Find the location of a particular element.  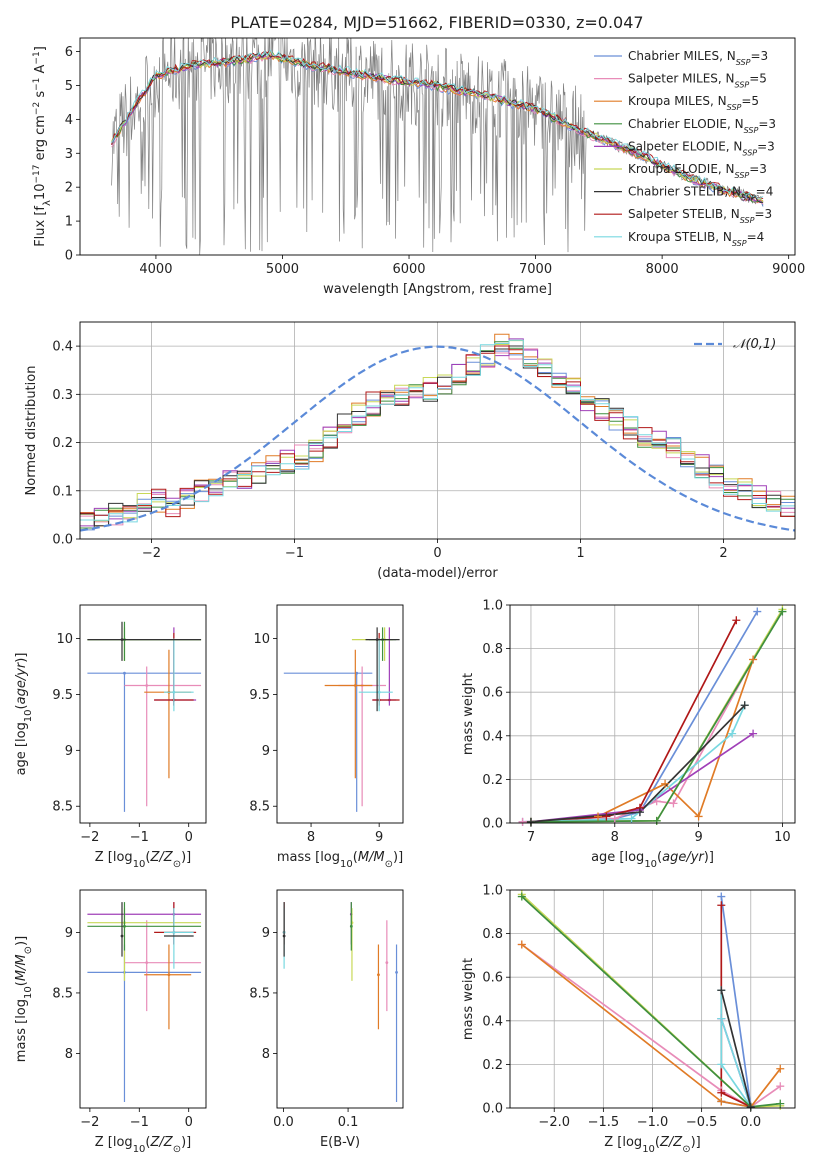

plot-area-age_vs_mass is located at coordinates (341, 719).